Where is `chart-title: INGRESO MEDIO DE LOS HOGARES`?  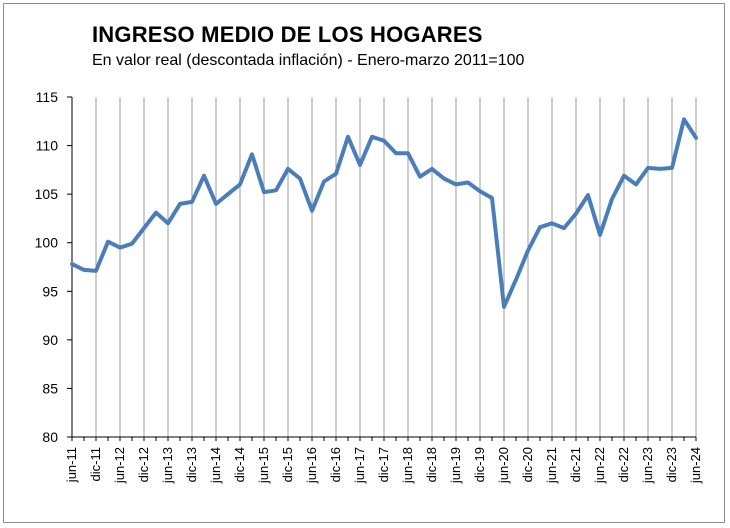 chart-title: INGRESO MEDIO DE LOS HOGARES is located at coordinates (287, 34).